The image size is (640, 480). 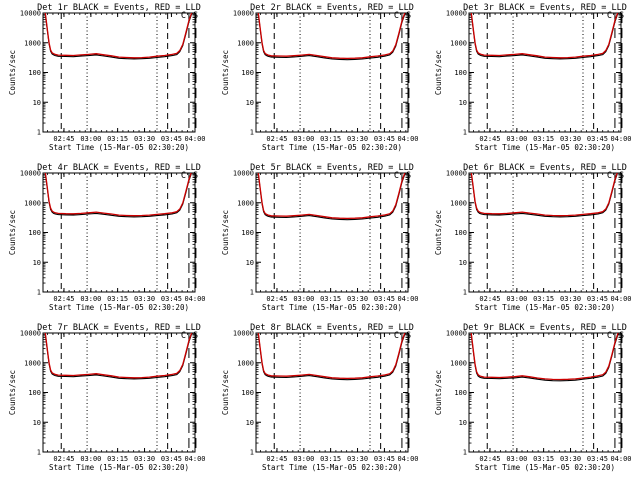 What do you see at coordinates (545, 328) in the screenshot?
I see `chart-title: Det 9r BLACK = Events, RED = LLD` at bounding box center [545, 328].